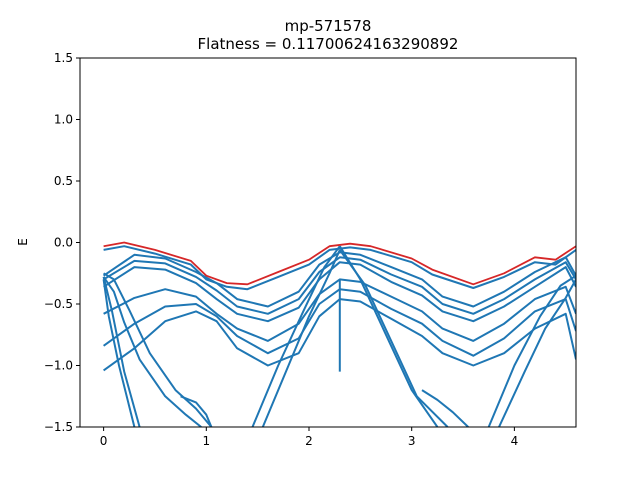 This screenshot has width=640, height=480. What do you see at coordinates (328, 26) in the screenshot?
I see `chart-title: mp-571578` at bounding box center [328, 26].